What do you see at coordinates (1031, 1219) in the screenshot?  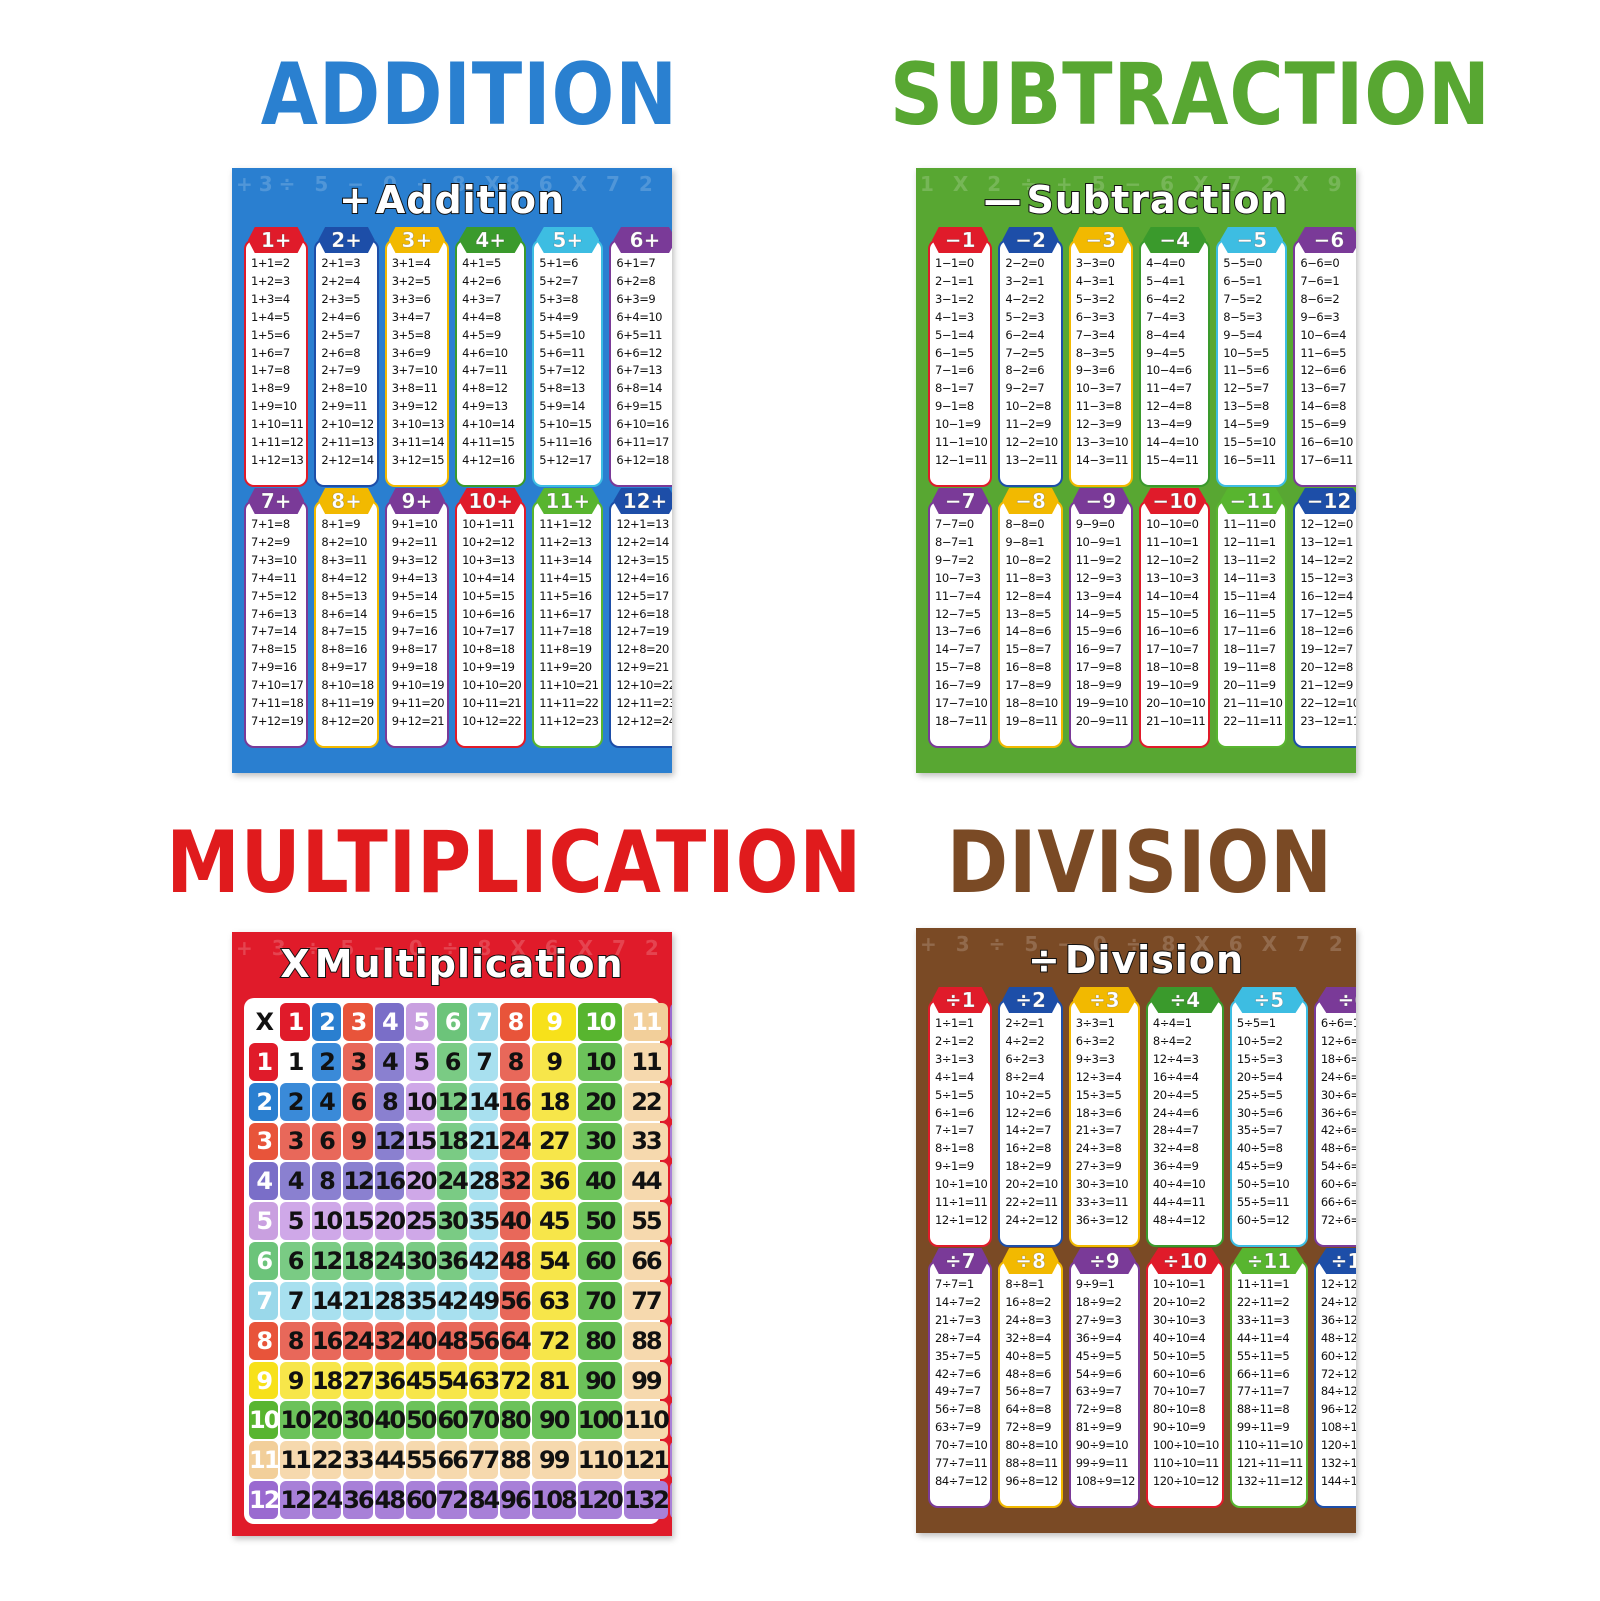 I see `fact-item: 24÷2=12` at bounding box center [1031, 1219].